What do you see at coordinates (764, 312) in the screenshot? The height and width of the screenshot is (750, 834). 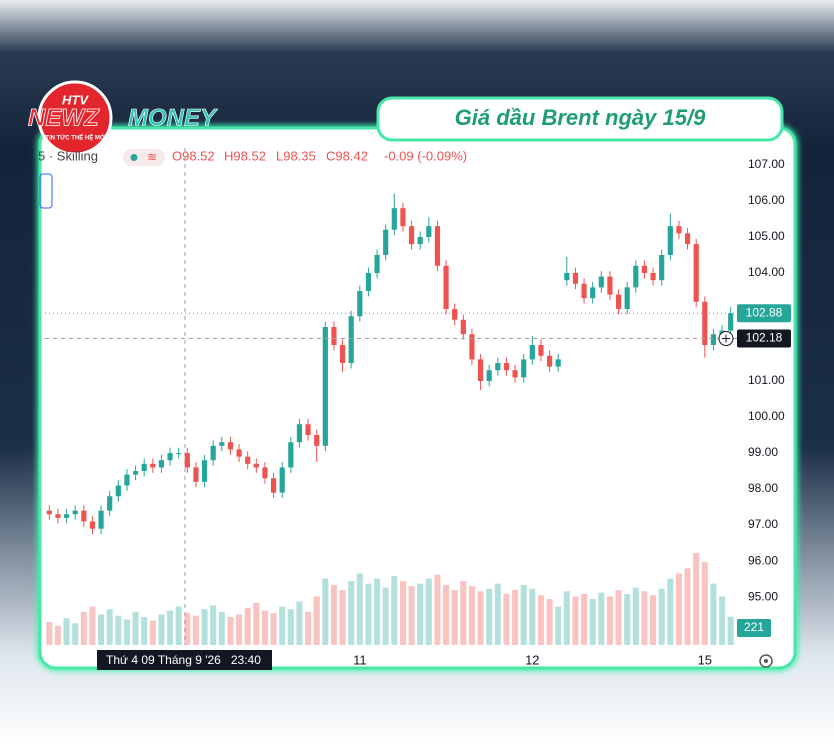 I see `last-price-label: 102.88` at bounding box center [764, 312].